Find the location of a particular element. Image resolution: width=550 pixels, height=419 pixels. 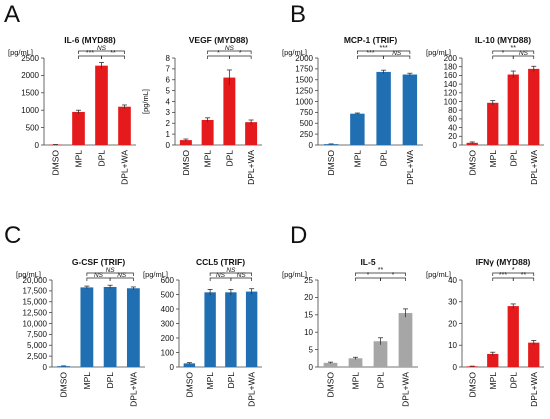

y-tick-label: 120 is located at coordinates (451, 93).